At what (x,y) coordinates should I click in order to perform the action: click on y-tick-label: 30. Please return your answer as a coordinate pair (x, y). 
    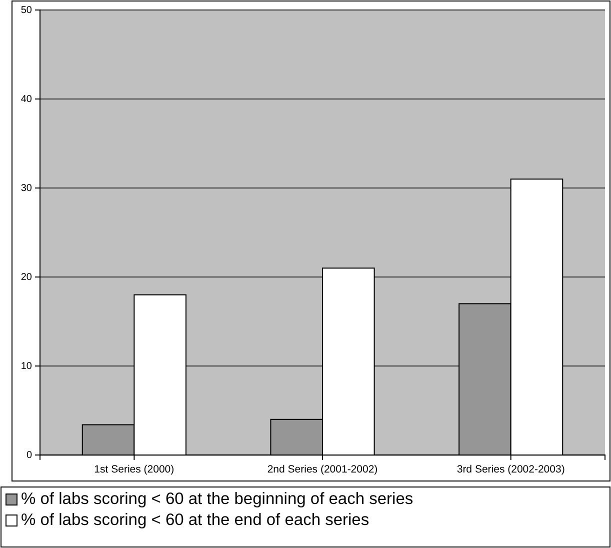
    Looking at the image, I should click on (26, 188).